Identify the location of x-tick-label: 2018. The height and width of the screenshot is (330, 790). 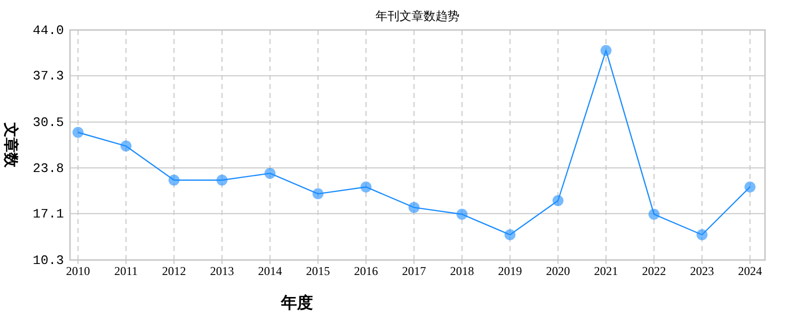
(462, 271).